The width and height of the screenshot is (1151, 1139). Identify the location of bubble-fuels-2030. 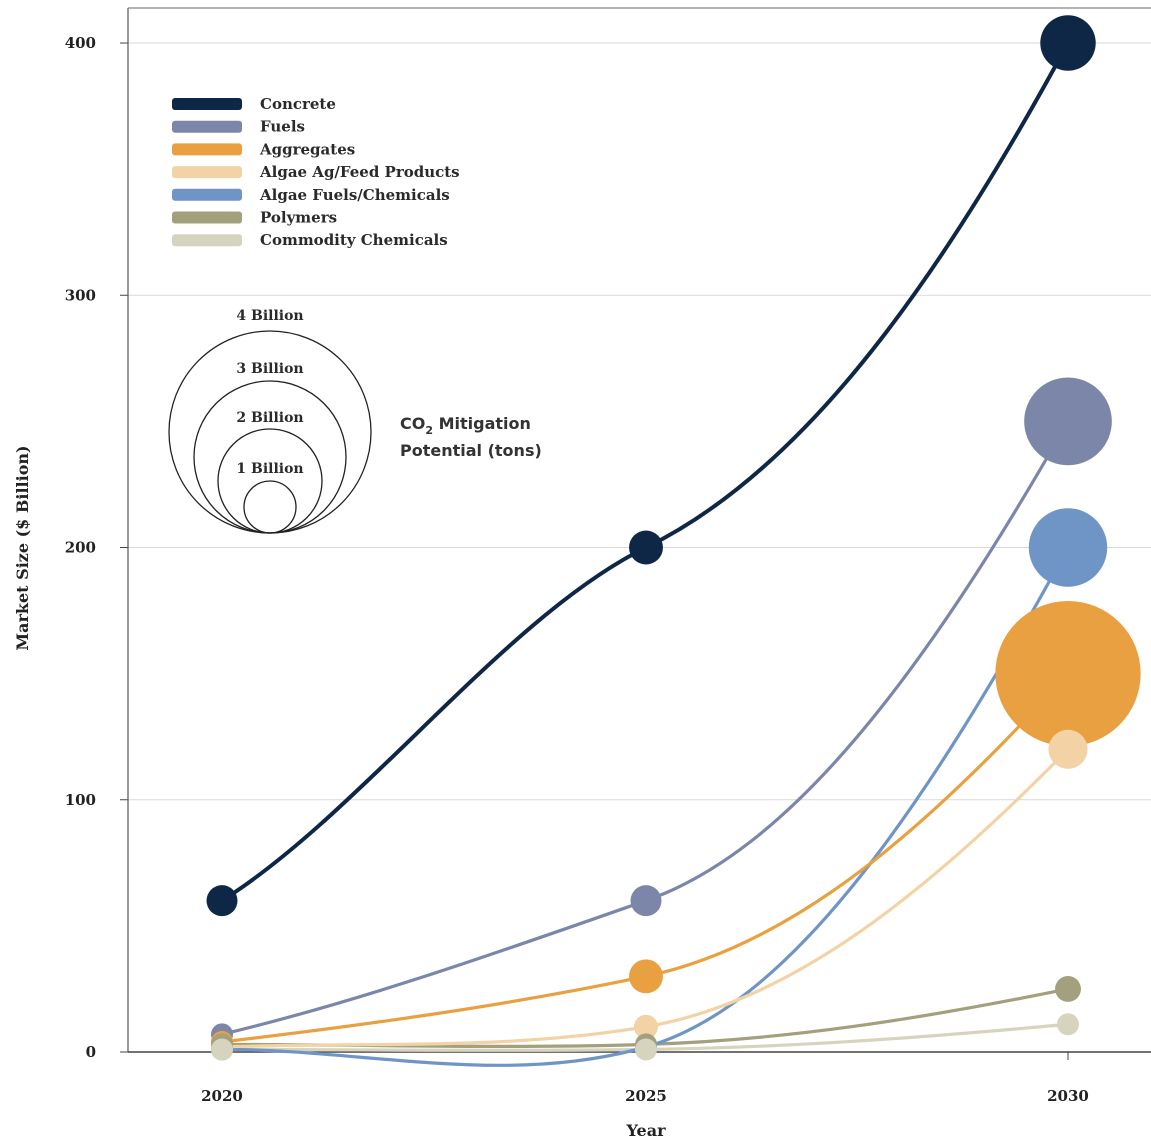
(1068, 421).